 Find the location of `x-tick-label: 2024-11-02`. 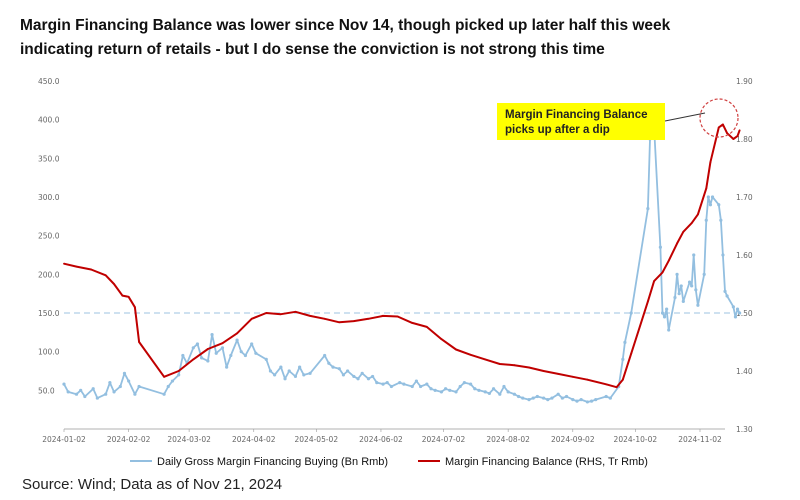

x-tick-label: 2024-11-02 is located at coordinates (700, 439).